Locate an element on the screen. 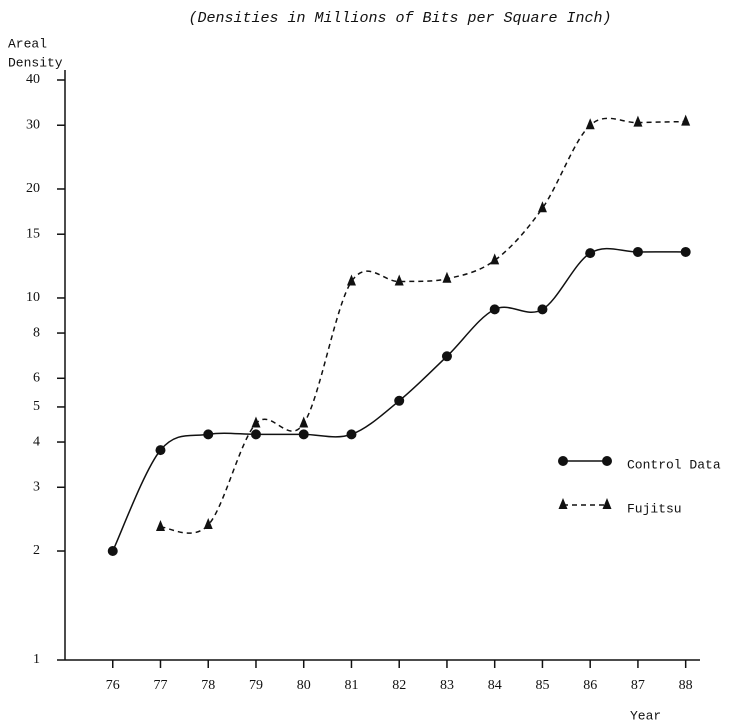 The height and width of the screenshot is (724, 740). y-tick-label: 20 is located at coordinates (33, 188).